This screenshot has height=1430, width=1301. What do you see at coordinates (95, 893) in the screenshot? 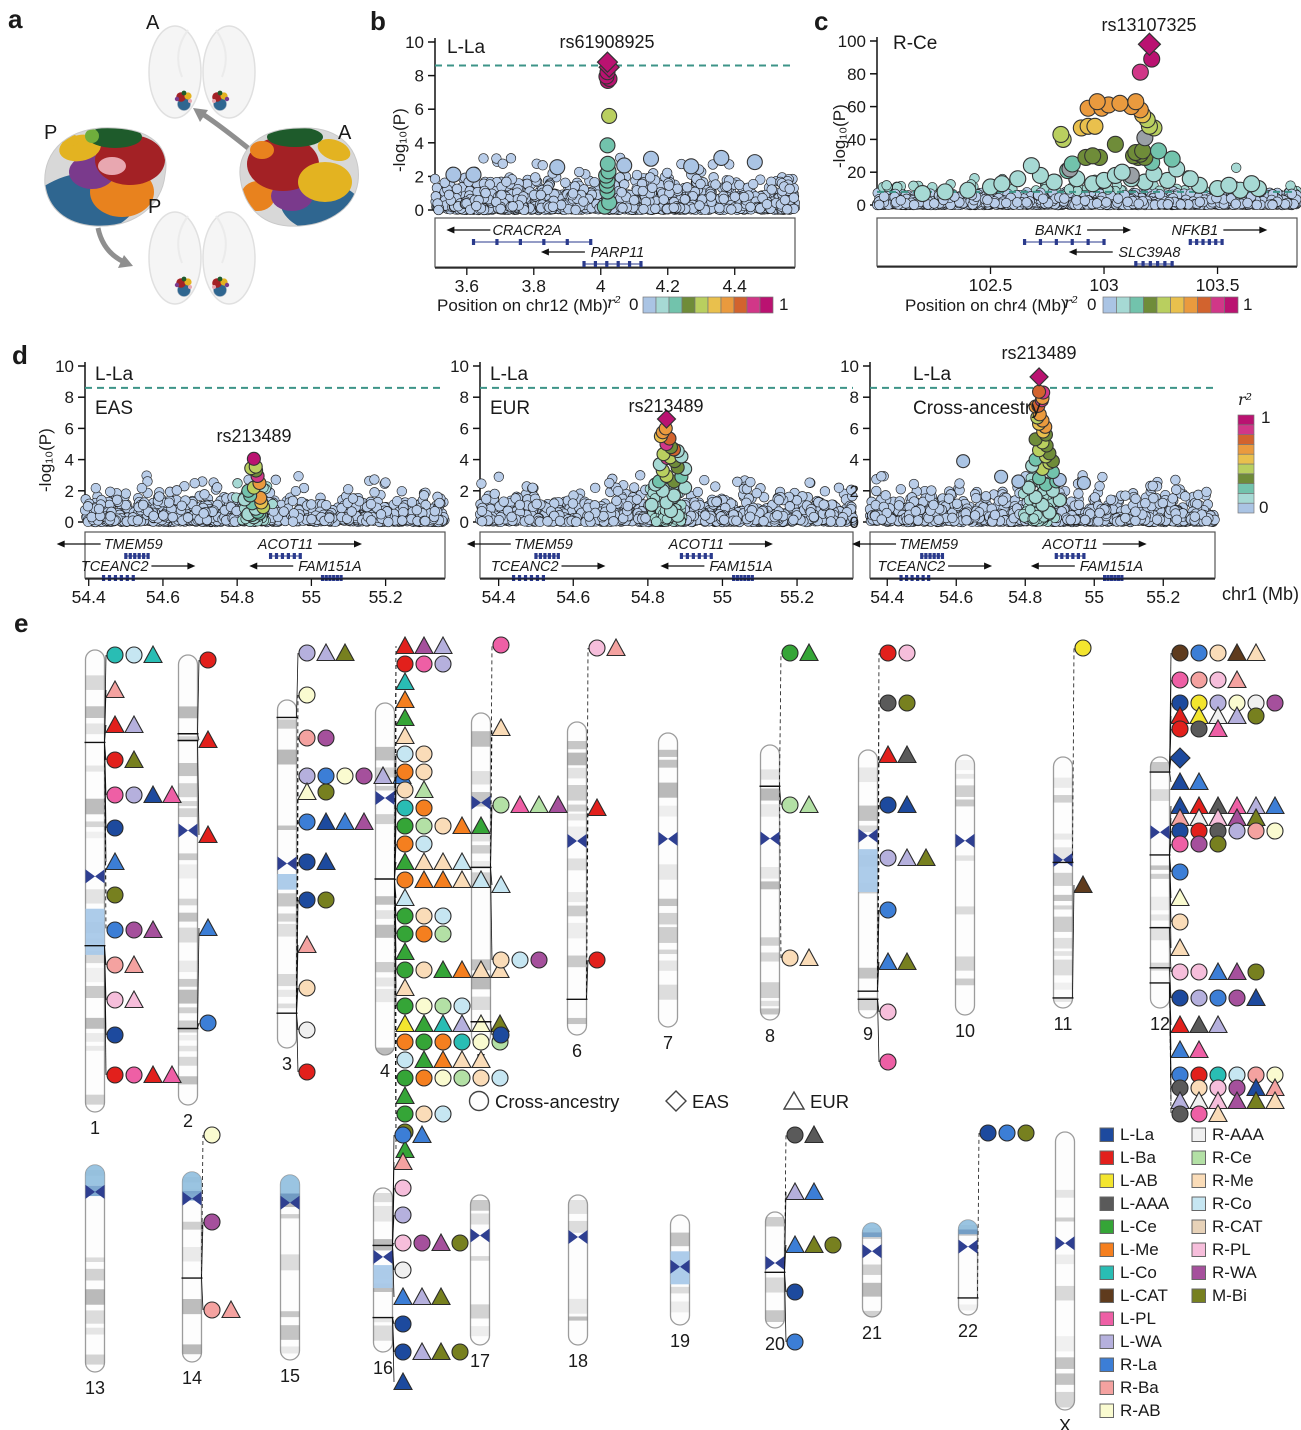
I see `chromosome-1: 1` at bounding box center [95, 893].